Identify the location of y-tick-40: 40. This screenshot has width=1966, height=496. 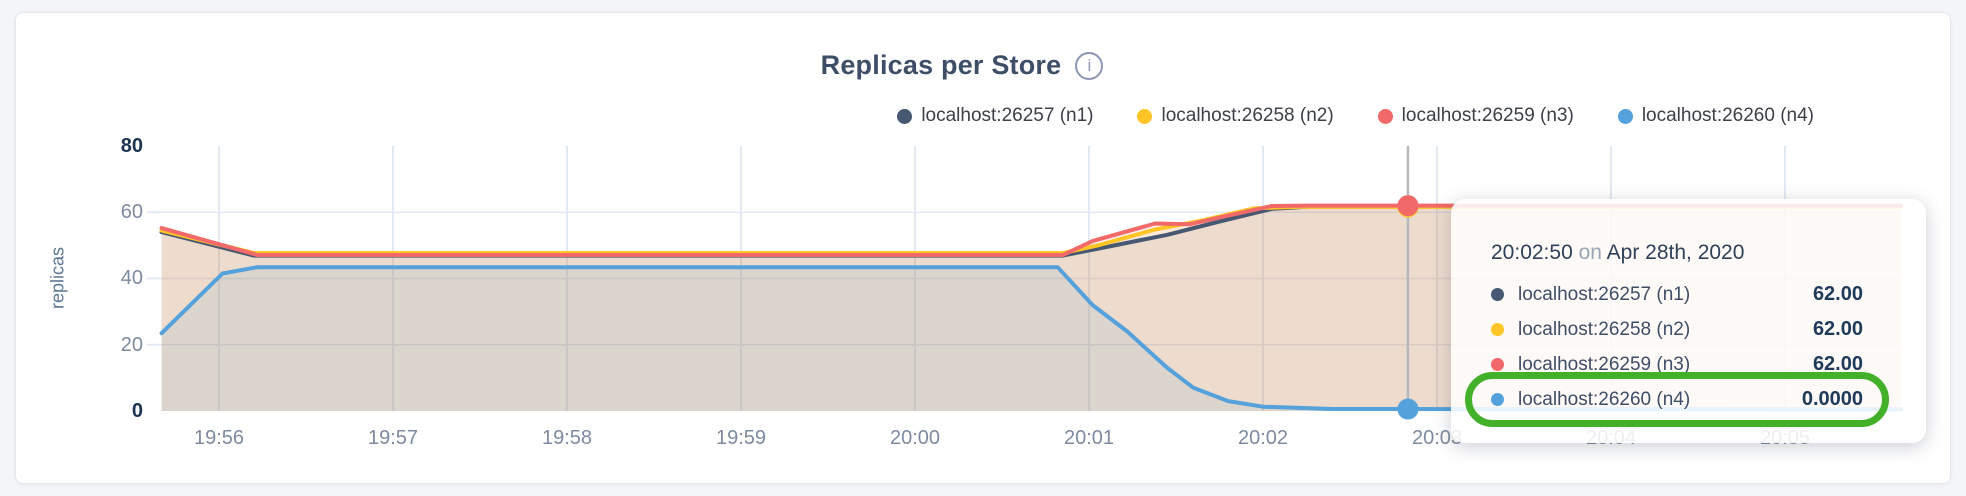
(131, 278).